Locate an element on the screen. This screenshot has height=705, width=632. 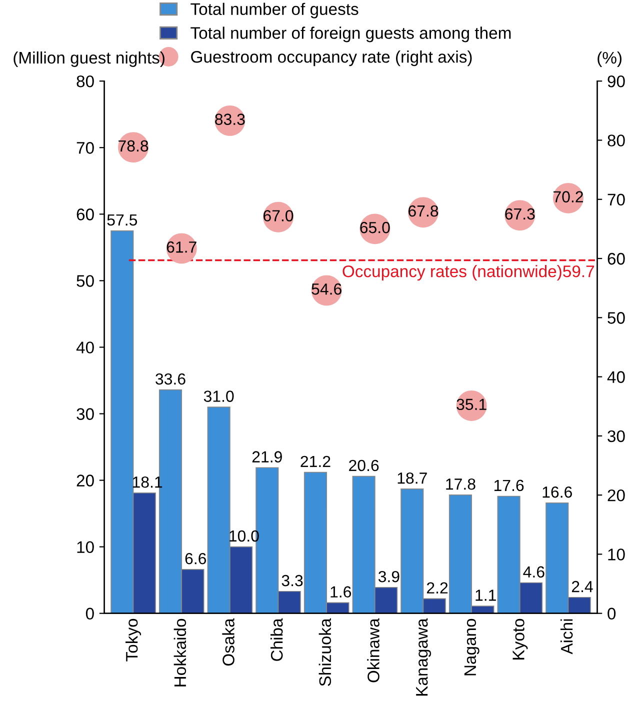
y-axis-title: (Million guest nights) is located at coordinates (89, 59).